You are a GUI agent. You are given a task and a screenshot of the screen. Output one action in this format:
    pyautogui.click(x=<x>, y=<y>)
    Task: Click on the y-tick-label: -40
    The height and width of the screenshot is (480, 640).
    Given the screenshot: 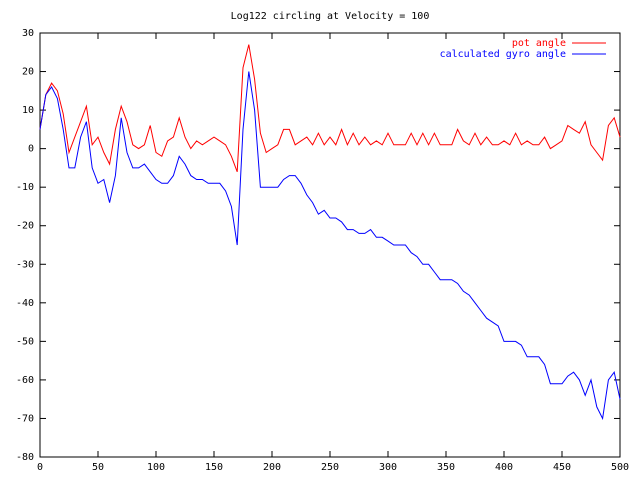 What is the action you would take?
    pyautogui.click(x=25, y=303)
    